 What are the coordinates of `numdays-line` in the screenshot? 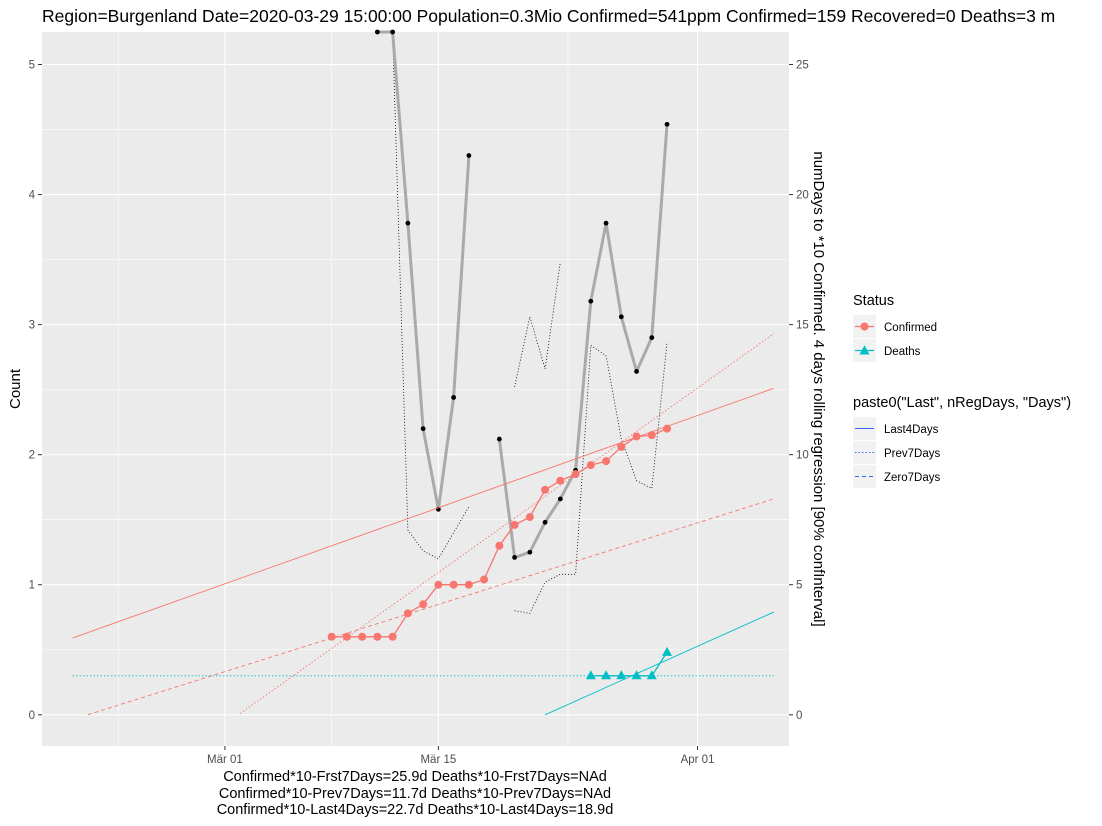 It's located at (583, 341).